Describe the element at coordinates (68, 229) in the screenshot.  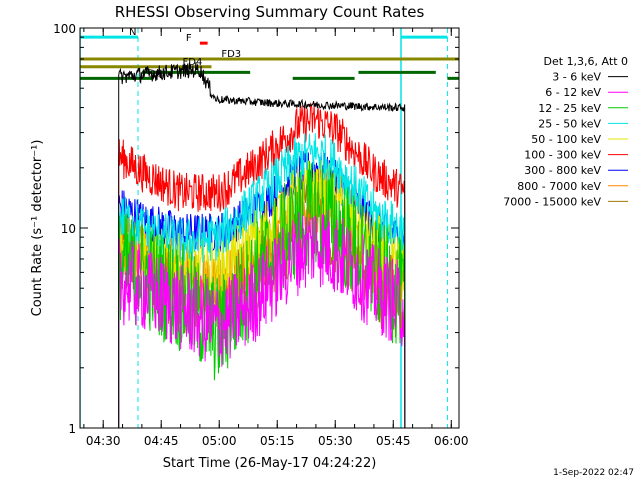
I see `y-tick-label: 10` at that location.